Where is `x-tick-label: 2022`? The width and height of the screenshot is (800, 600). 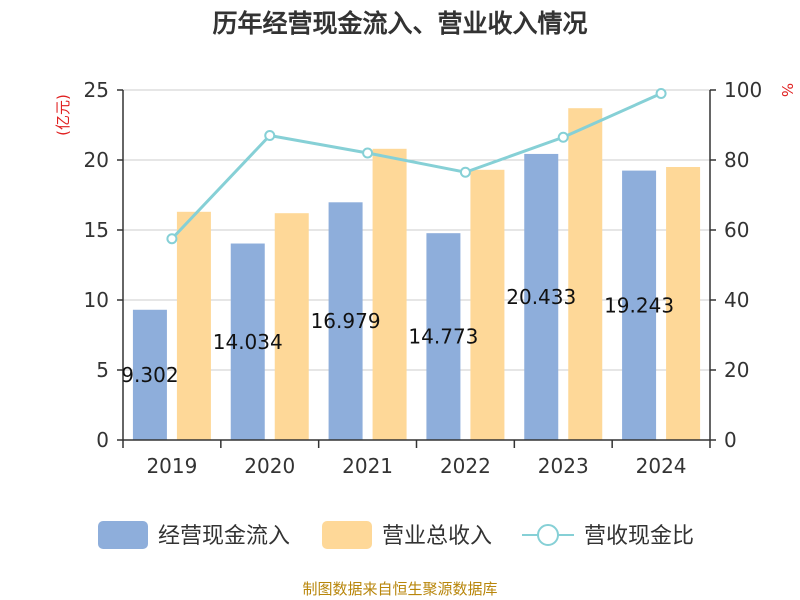
x-tick-label: 2022 is located at coordinates (465, 466).